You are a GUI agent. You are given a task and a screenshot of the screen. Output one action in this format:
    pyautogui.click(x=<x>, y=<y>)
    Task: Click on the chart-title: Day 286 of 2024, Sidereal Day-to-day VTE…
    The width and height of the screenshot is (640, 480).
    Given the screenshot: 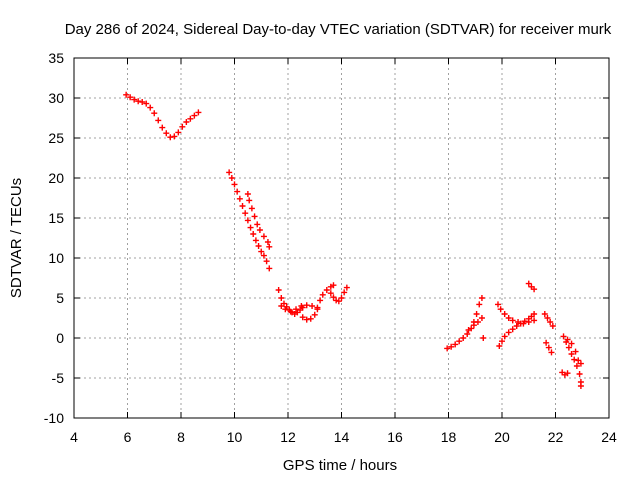 What is the action you would take?
    pyautogui.click(x=338, y=29)
    